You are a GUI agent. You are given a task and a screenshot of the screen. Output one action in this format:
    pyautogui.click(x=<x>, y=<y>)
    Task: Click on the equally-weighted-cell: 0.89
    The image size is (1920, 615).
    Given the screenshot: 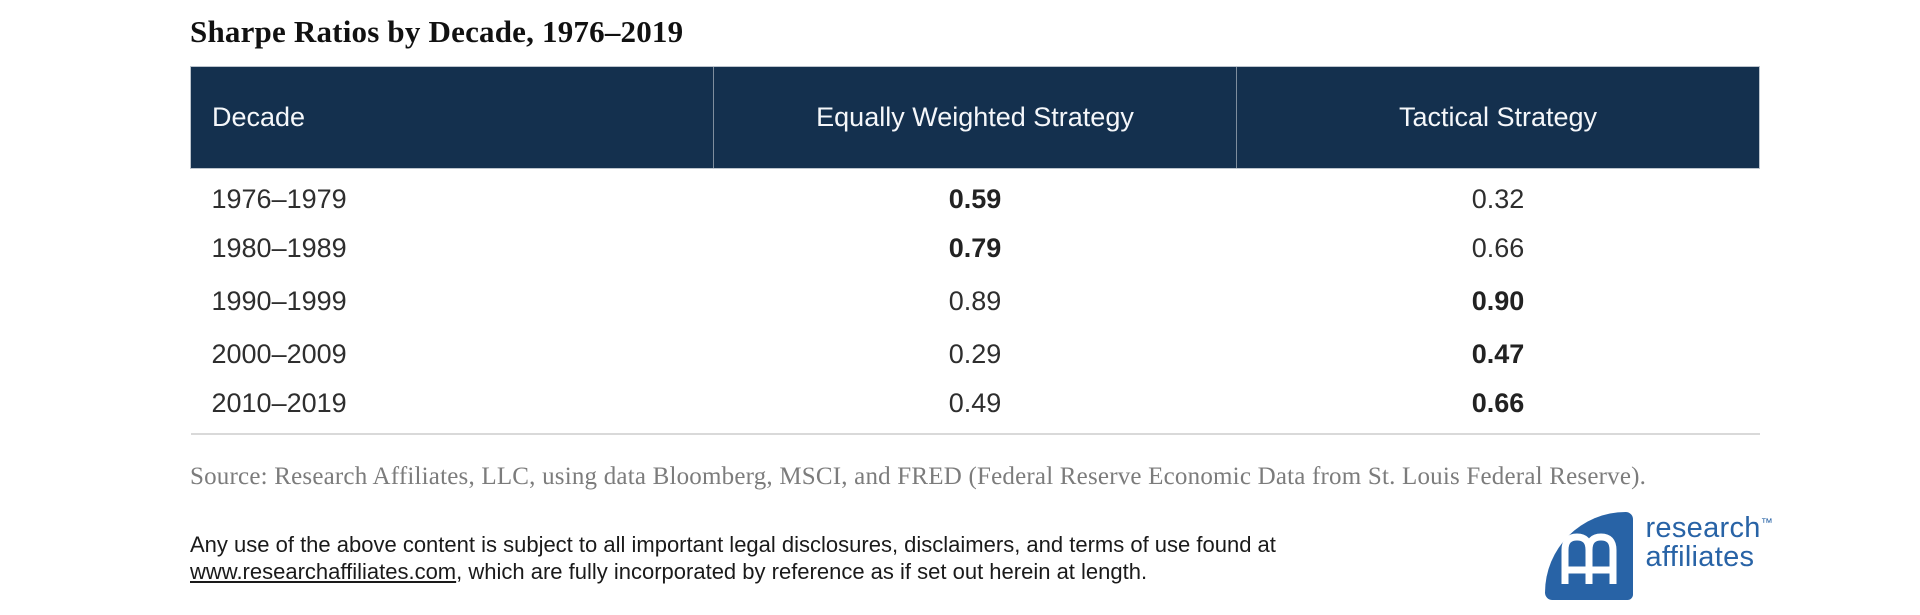 What is the action you would take?
    pyautogui.click(x=975, y=300)
    